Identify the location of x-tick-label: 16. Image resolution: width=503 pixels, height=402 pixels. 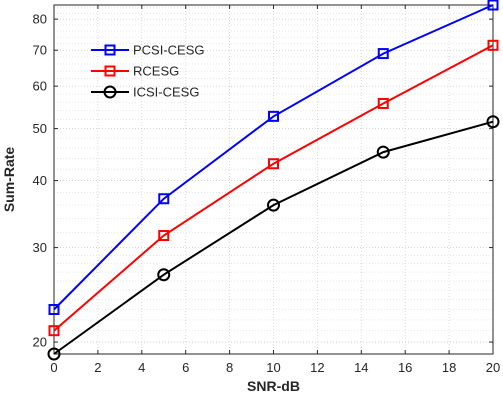
(405, 367).